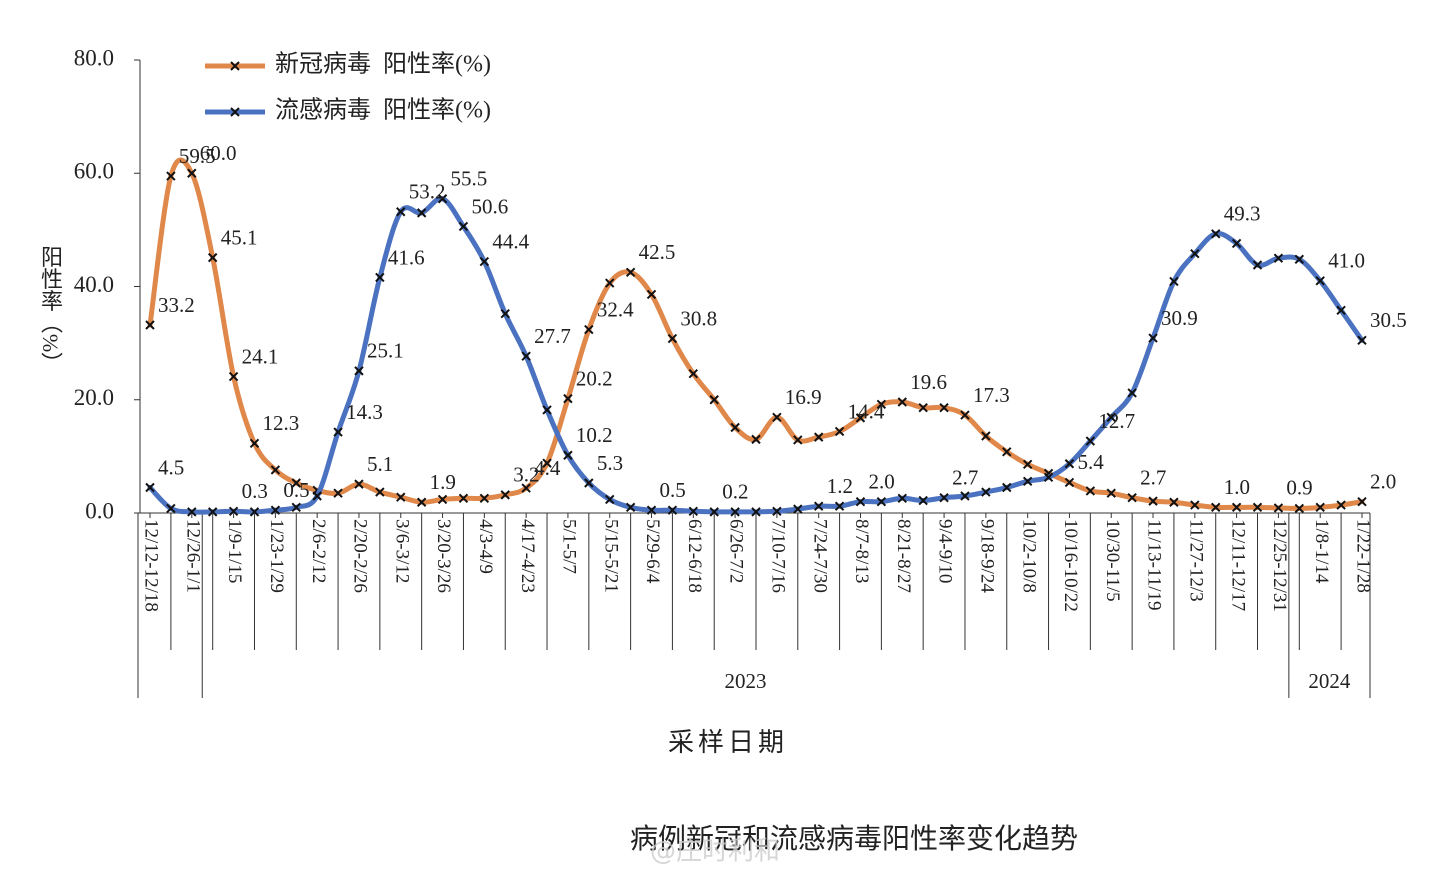 The width and height of the screenshot is (1436, 884). Describe the element at coordinates (866, 411) in the screenshot. I see `data-label: 14.4` at that location.